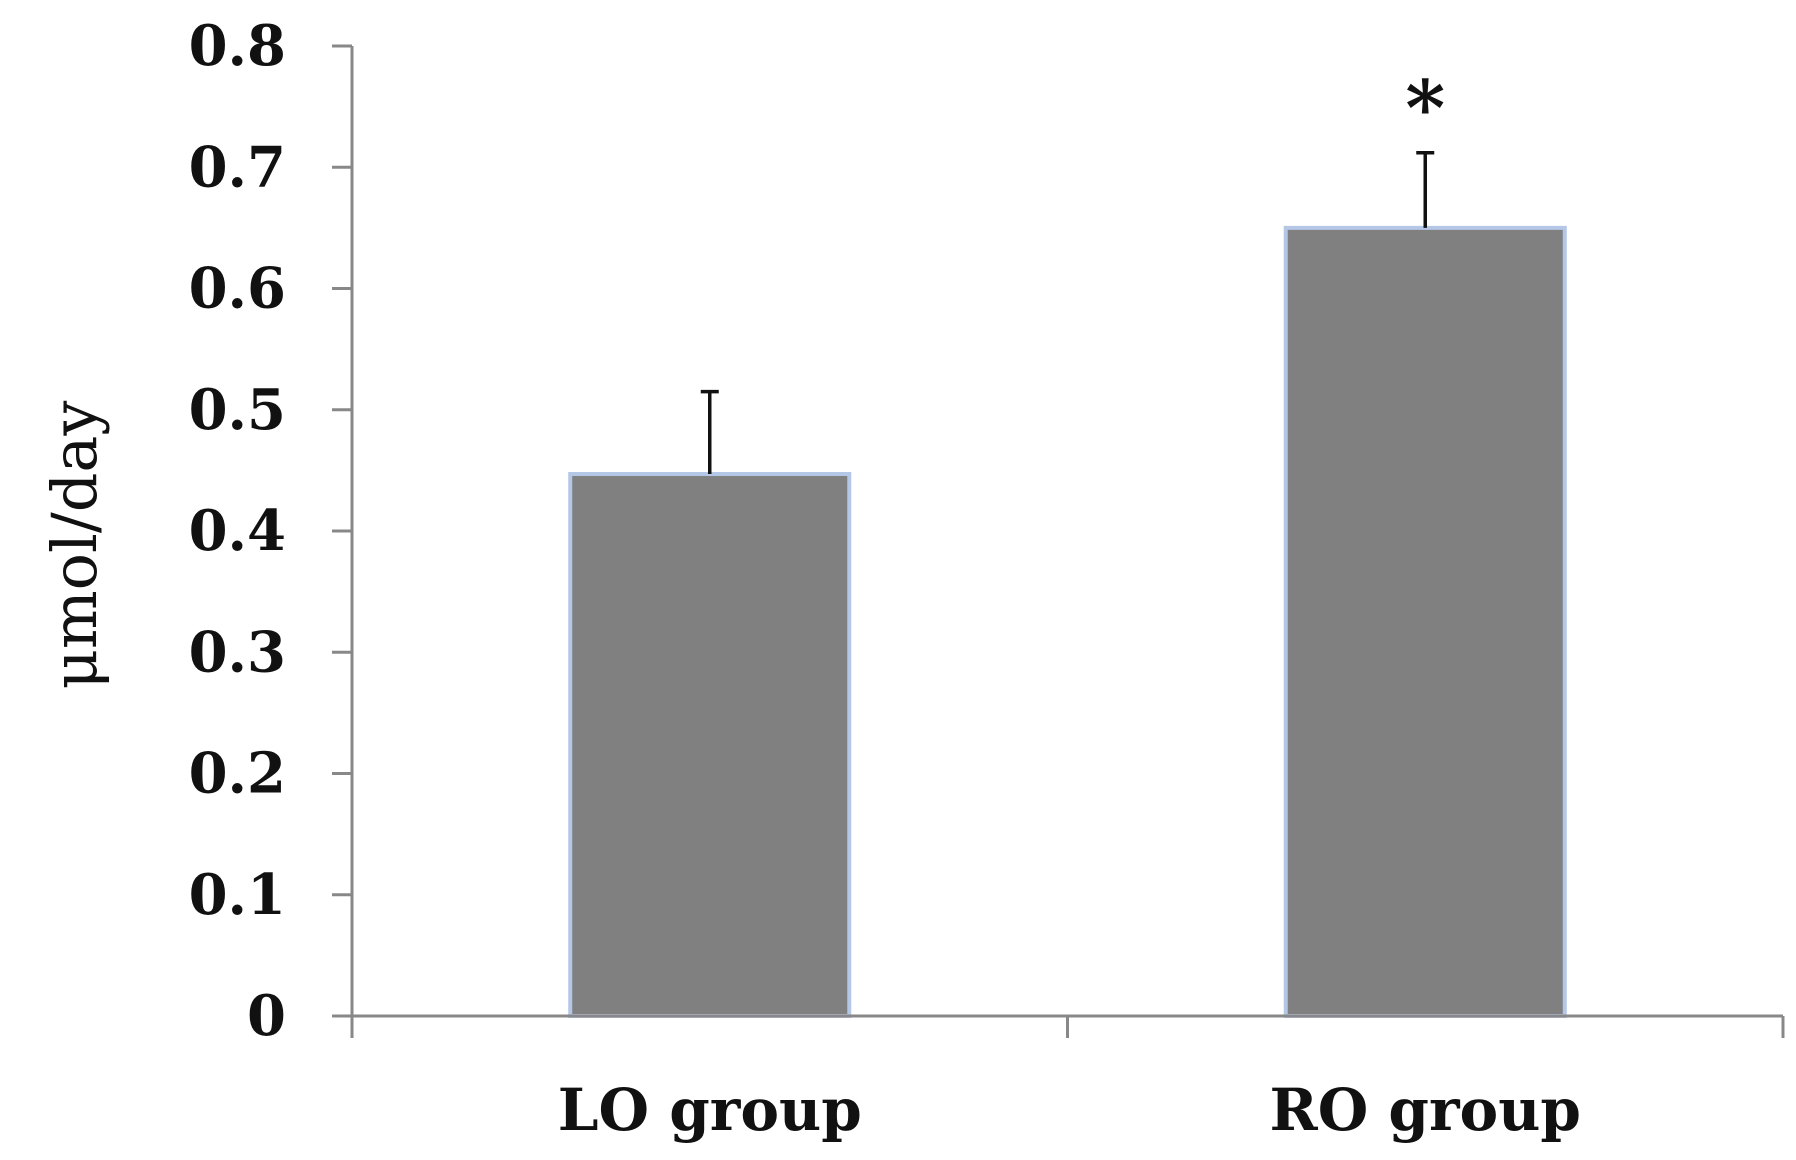 This screenshot has height=1160, width=1796. What do you see at coordinates (237, 46) in the screenshot?
I see `y-tick-label: 0.8` at bounding box center [237, 46].